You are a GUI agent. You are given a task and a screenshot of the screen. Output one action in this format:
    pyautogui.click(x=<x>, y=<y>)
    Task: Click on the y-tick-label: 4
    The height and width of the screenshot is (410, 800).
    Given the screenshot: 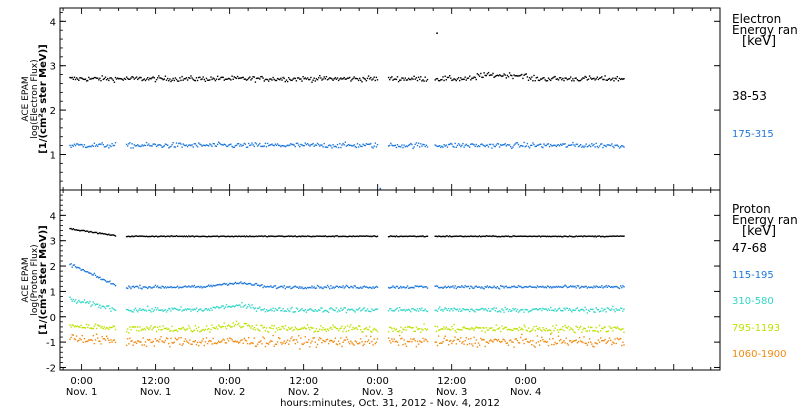 What is the action you would take?
    pyautogui.click(x=53, y=216)
    